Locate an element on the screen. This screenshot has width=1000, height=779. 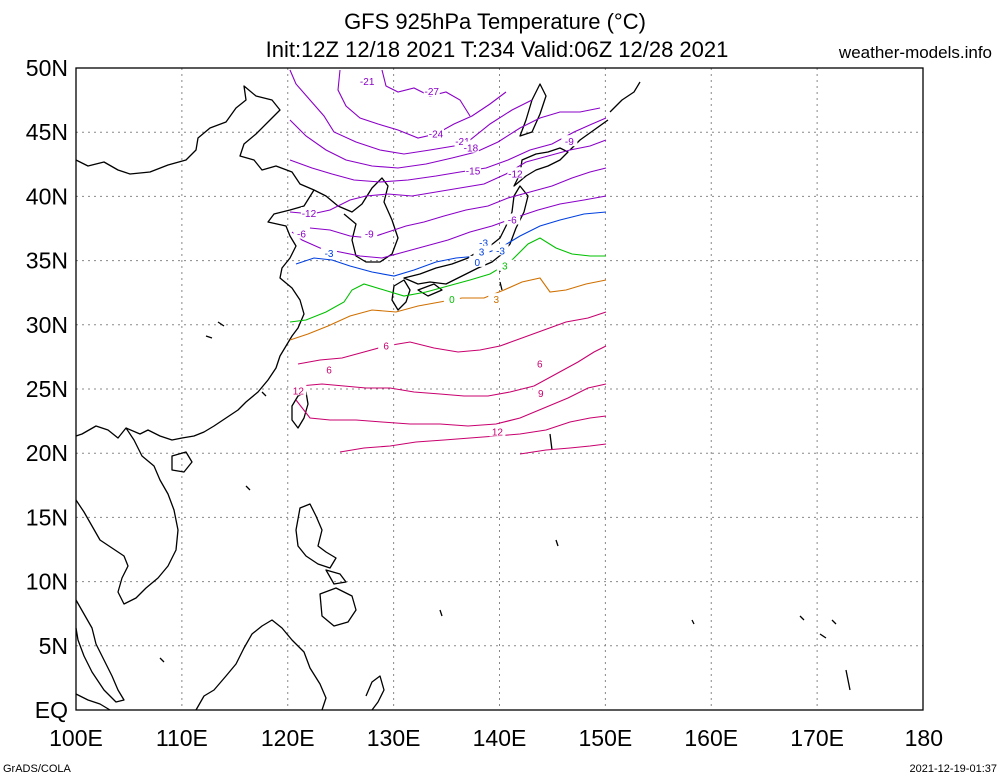
render-timestamp: 2021-12-19-01:37 is located at coordinates (953, 769).